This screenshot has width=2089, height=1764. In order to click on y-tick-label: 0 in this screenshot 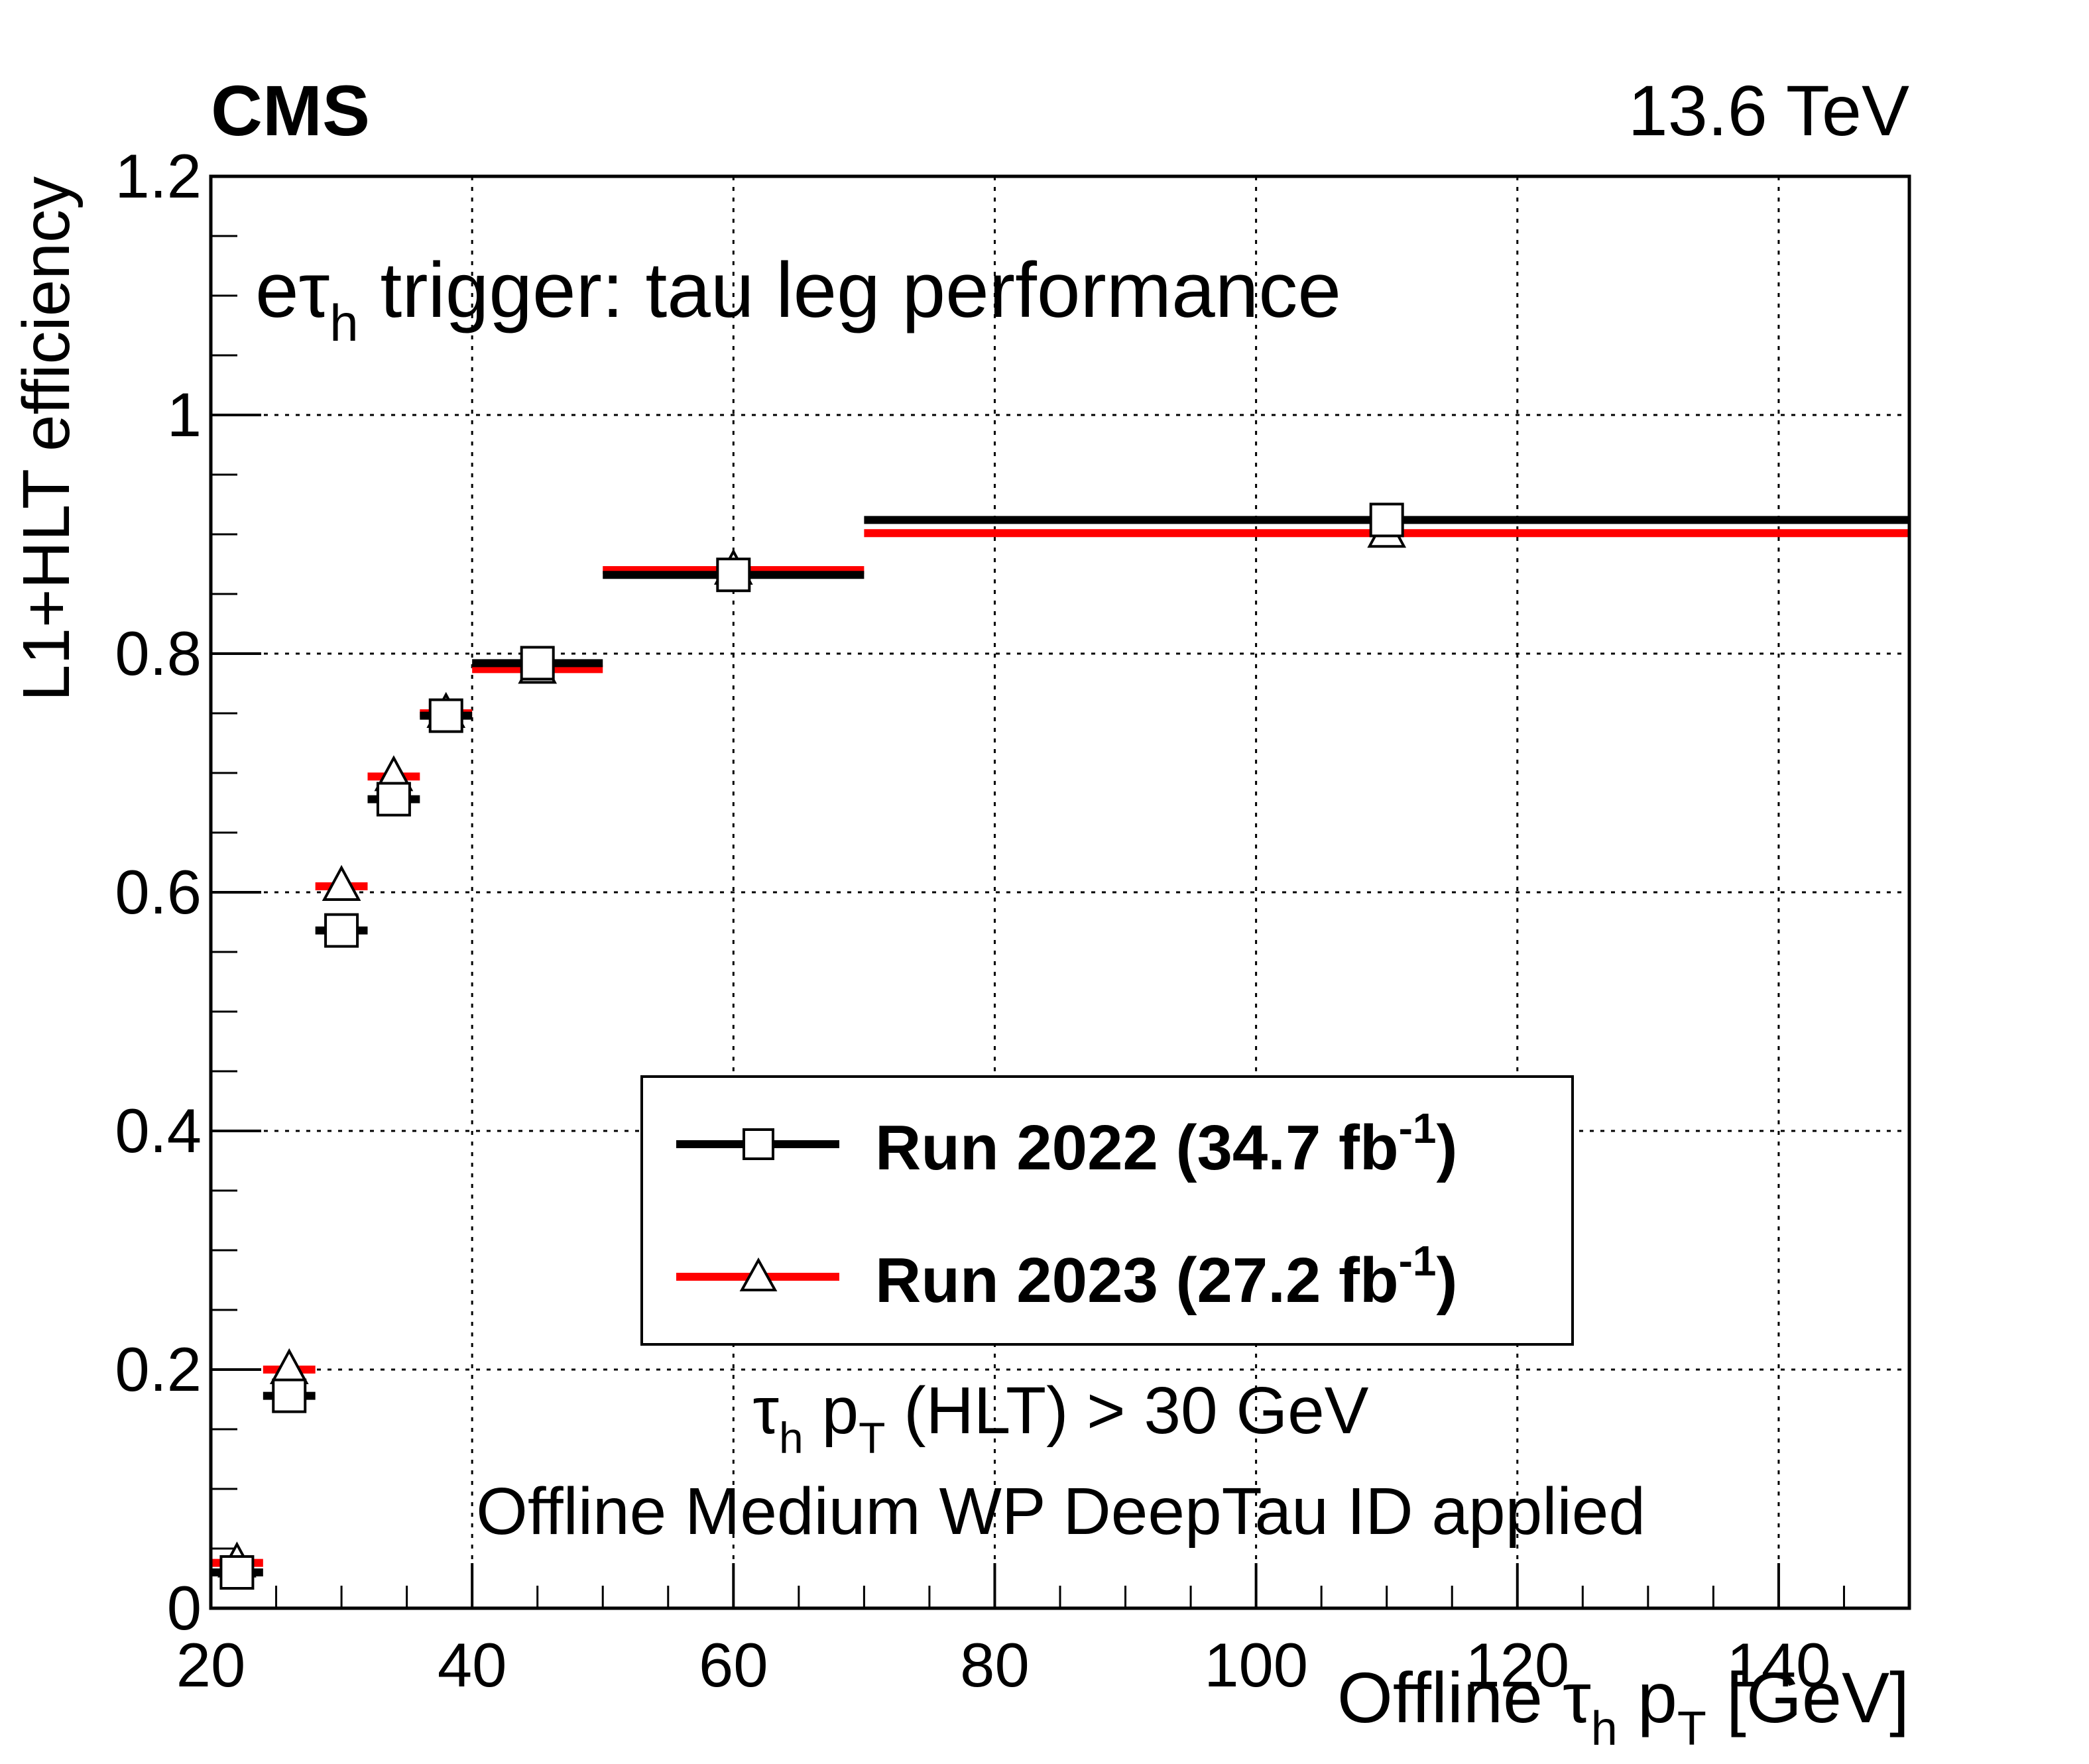, I will do `click(184, 1608)`.